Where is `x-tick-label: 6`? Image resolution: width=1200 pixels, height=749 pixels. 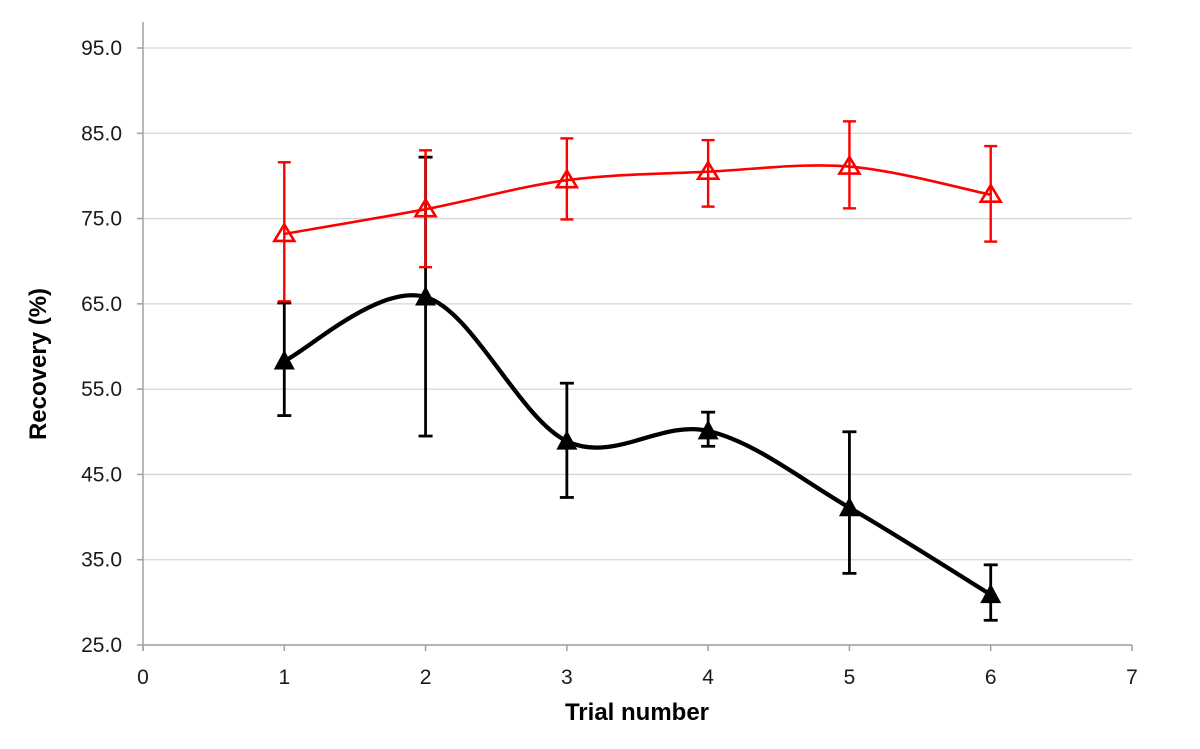
x-tick-label: 6 is located at coordinates (991, 677).